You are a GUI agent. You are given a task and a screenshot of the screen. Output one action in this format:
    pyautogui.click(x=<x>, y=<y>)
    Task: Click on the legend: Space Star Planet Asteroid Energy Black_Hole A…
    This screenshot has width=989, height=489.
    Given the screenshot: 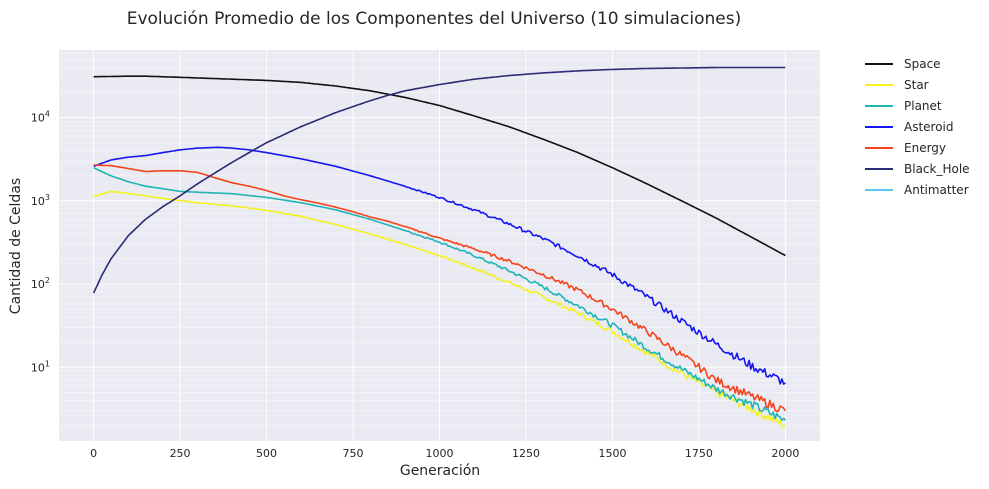 What is the action you would take?
    pyautogui.click(x=917, y=127)
    